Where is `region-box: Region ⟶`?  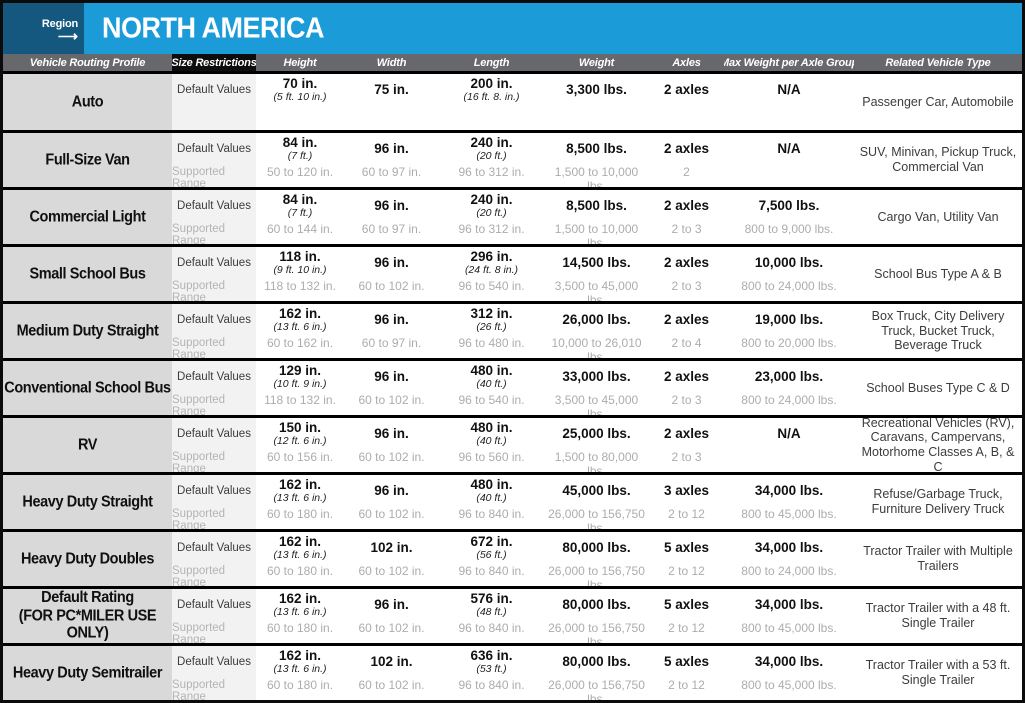 region-box: Region ⟶ is located at coordinates (43, 28).